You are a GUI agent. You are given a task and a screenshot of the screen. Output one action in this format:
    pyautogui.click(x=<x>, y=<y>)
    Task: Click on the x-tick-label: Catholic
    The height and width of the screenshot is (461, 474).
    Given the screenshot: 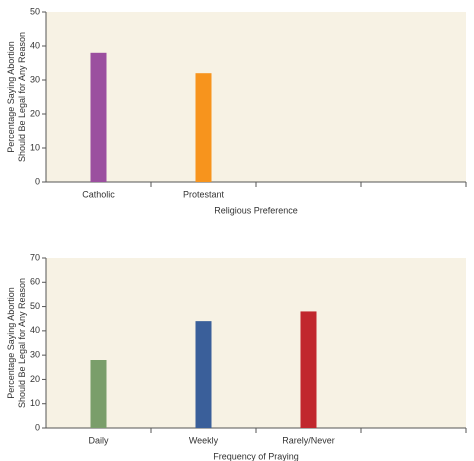 What is the action you would take?
    pyautogui.click(x=98, y=194)
    